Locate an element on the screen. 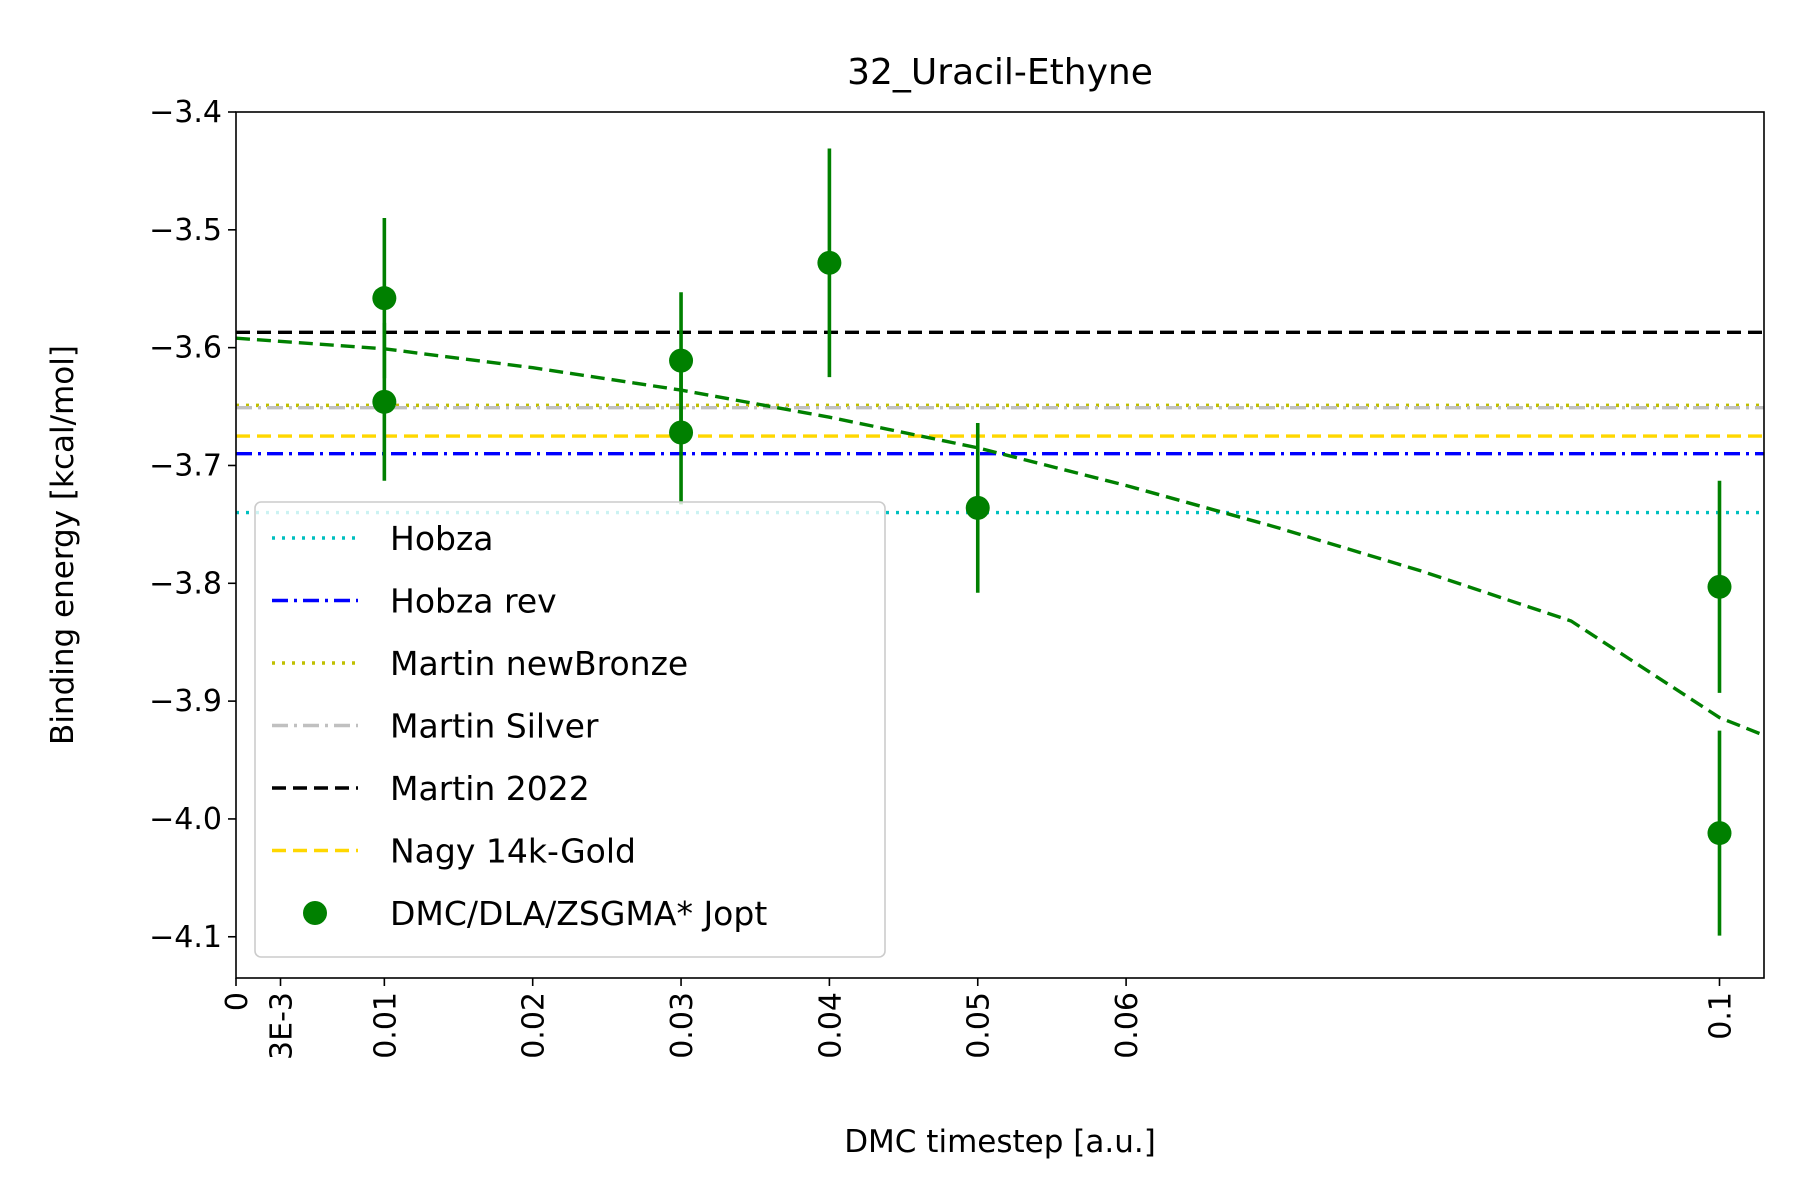 The width and height of the screenshot is (1800, 1200). x-tick-label: 0.1 is located at coordinates (1720, 1016).